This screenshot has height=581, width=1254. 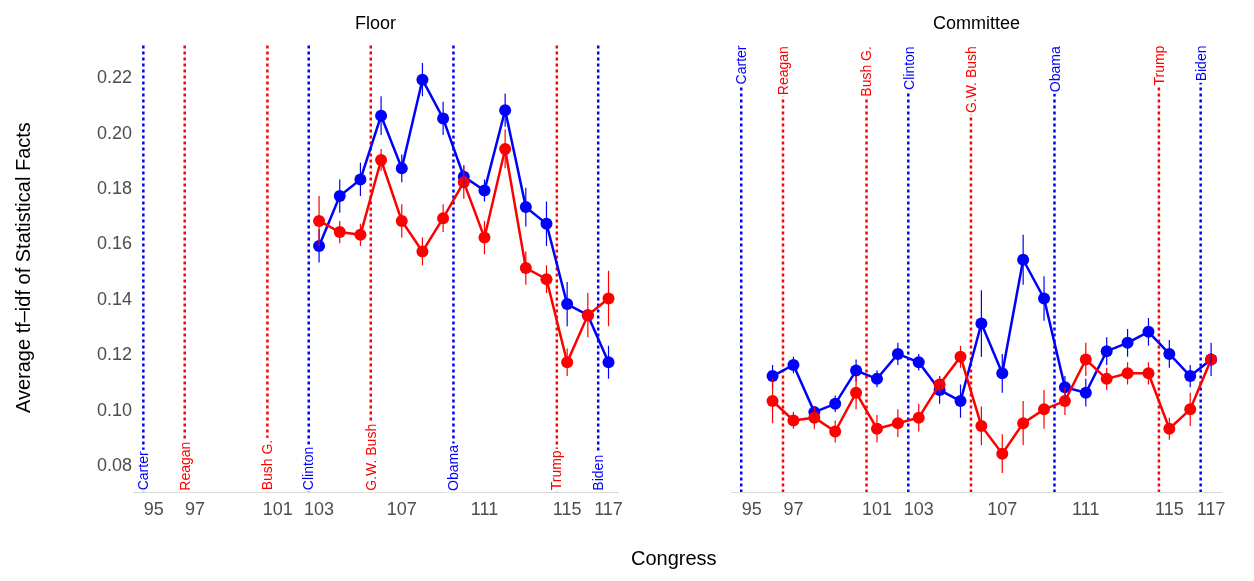 What do you see at coordinates (114, 465) in the screenshot?
I see `y-tick-label: 0.08` at bounding box center [114, 465].